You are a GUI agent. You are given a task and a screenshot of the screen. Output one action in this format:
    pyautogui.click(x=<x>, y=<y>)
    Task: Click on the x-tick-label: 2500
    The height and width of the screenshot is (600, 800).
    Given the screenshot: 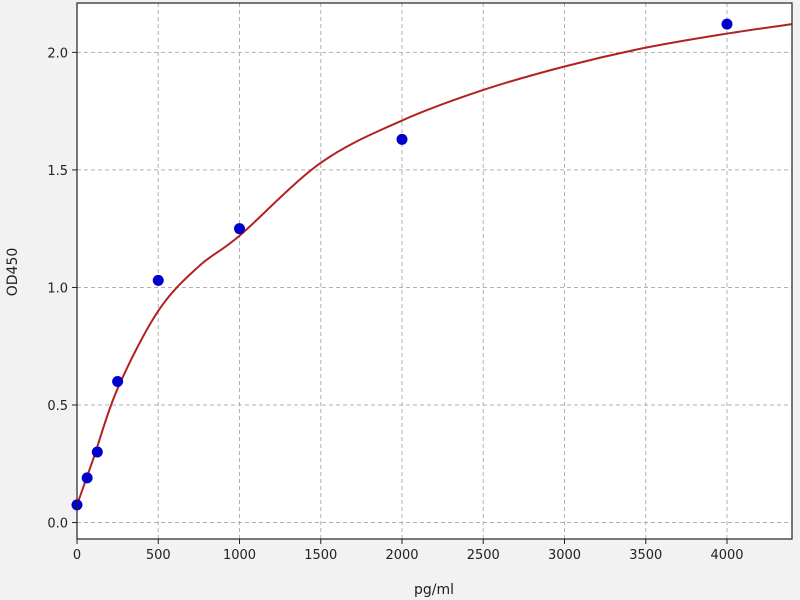 What is the action you would take?
    pyautogui.click(x=483, y=555)
    